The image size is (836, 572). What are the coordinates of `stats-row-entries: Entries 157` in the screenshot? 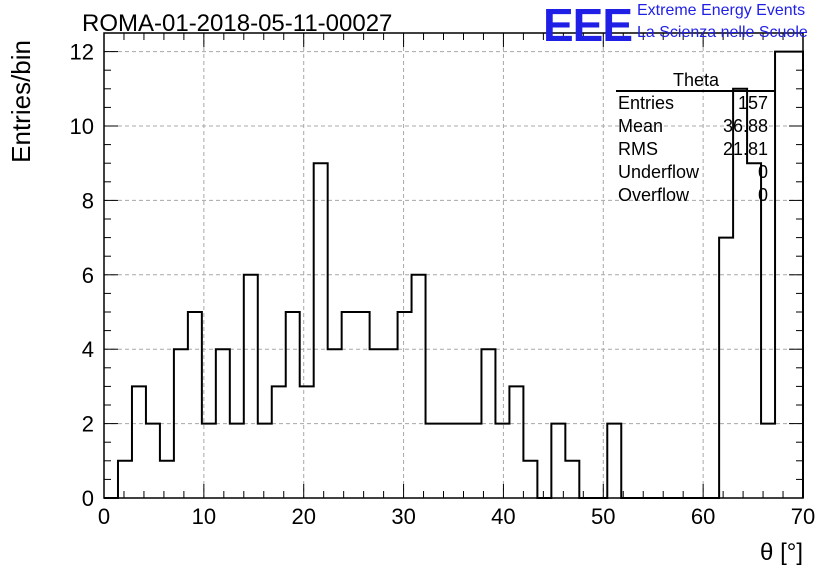 It's located at (693, 103).